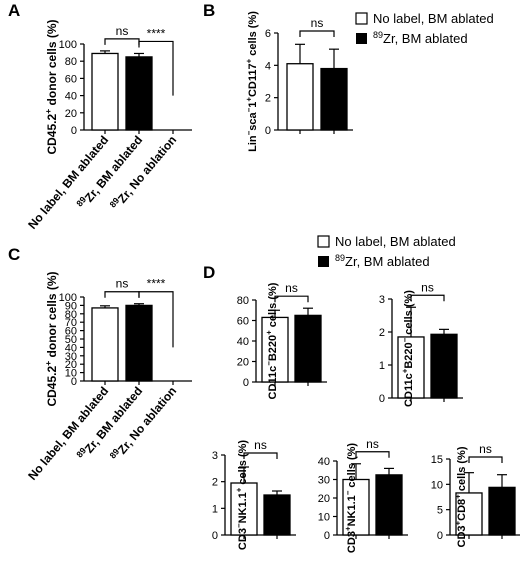 The height and width of the screenshot is (568, 520). Describe the element at coordinates (272, 340) in the screenshot. I see `y-axis-label: CD11c−B220+ cells (%)` at that location.